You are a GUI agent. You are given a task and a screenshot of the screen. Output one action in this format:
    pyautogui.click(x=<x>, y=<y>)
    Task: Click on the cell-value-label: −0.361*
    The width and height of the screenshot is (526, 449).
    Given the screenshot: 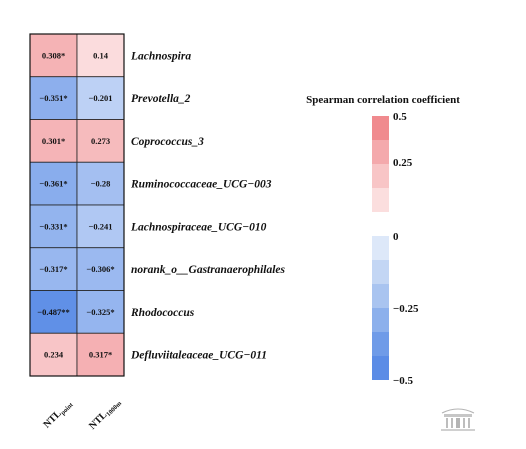 What is the action you would take?
    pyautogui.click(x=53, y=184)
    